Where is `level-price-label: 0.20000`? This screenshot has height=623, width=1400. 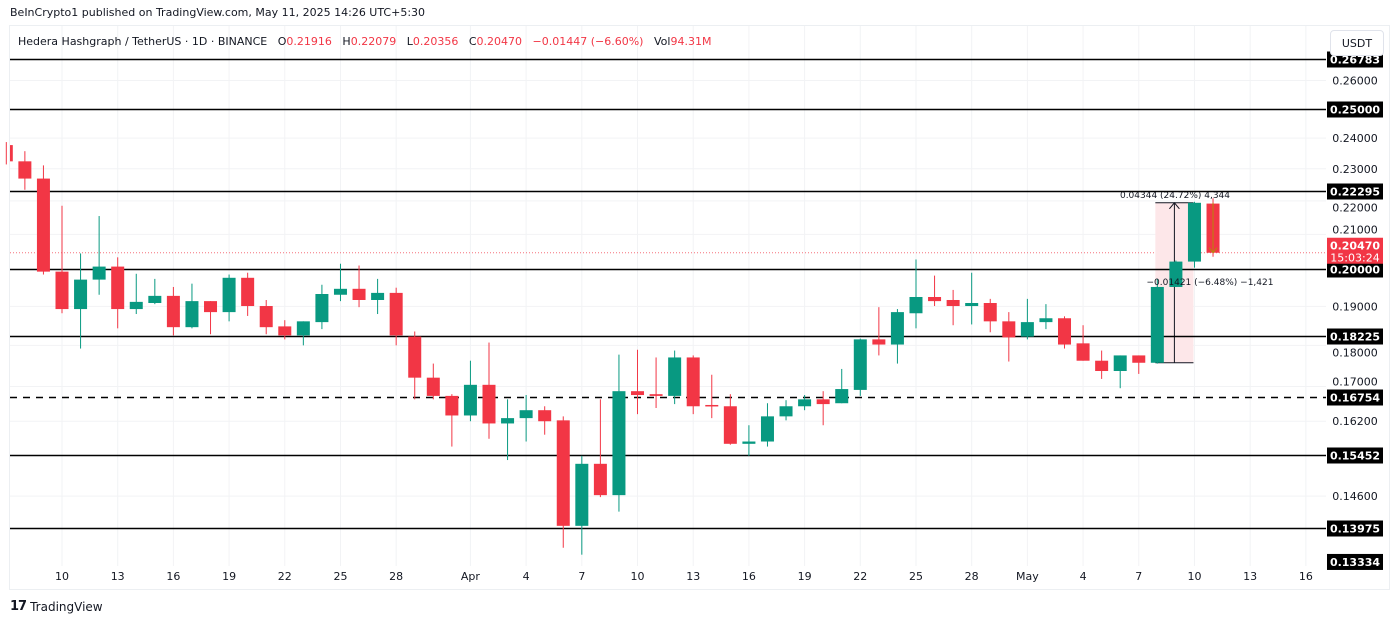 level-price-label: 0.20000 is located at coordinates (1355, 270).